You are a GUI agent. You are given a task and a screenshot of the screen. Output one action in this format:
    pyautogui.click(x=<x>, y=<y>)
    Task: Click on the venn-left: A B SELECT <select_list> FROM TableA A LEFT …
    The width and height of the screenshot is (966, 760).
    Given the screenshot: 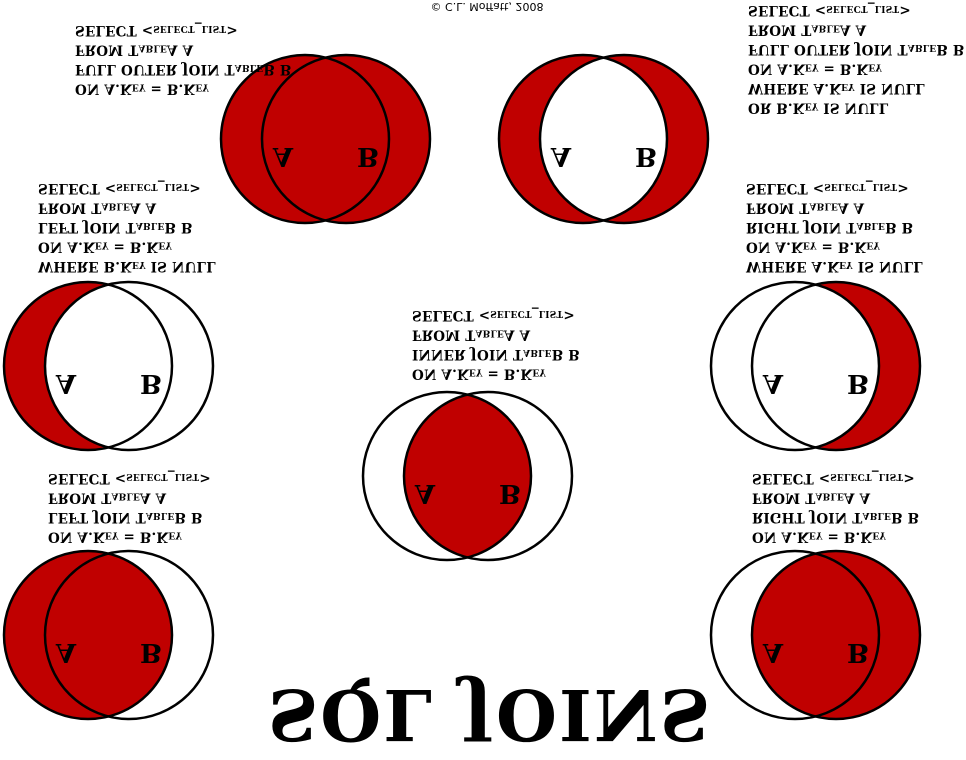 What is the action you would take?
    pyautogui.click(x=108, y=595)
    